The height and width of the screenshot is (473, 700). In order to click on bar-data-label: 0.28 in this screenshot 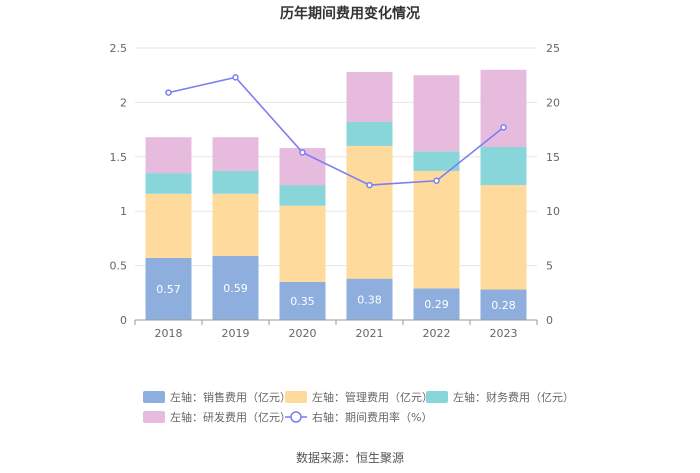, I will do `click(503, 305)`.